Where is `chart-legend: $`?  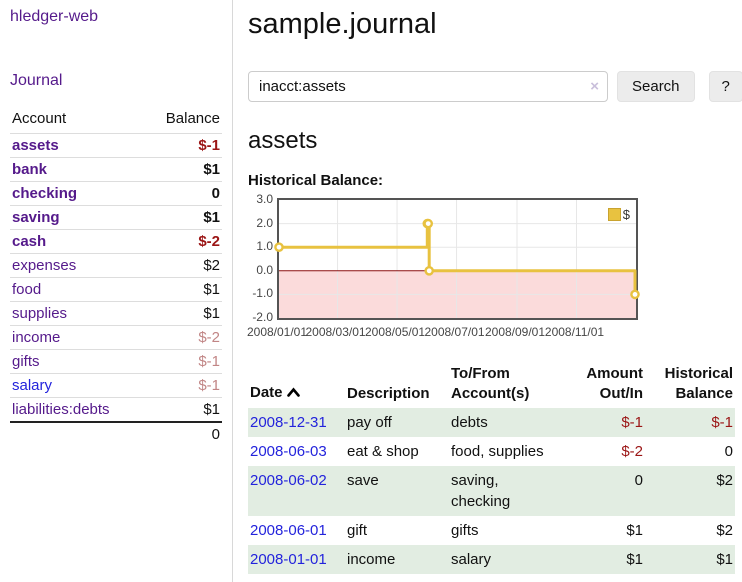
chart-legend: $ is located at coordinates (618, 214).